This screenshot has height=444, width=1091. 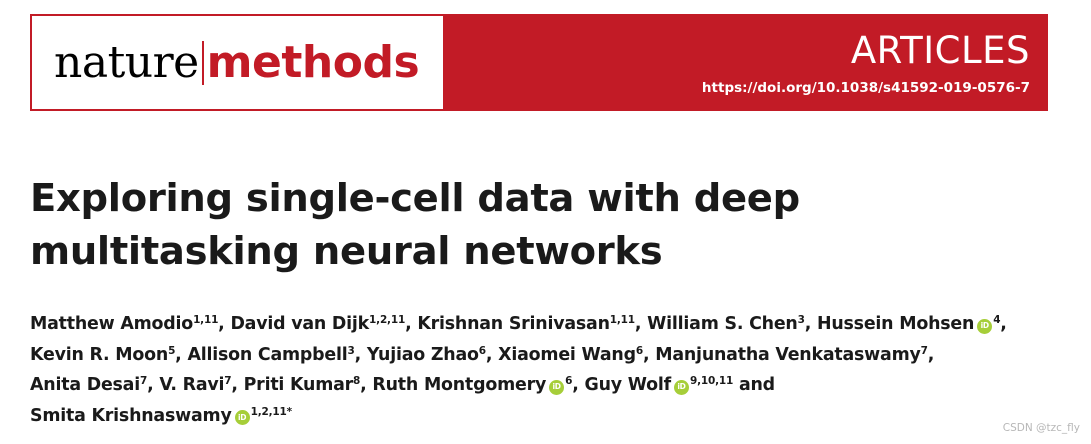 What do you see at coordinates (997, 320) in the screenshot?
I see `author-affiliations: 4` at bounding box center [997, 320].